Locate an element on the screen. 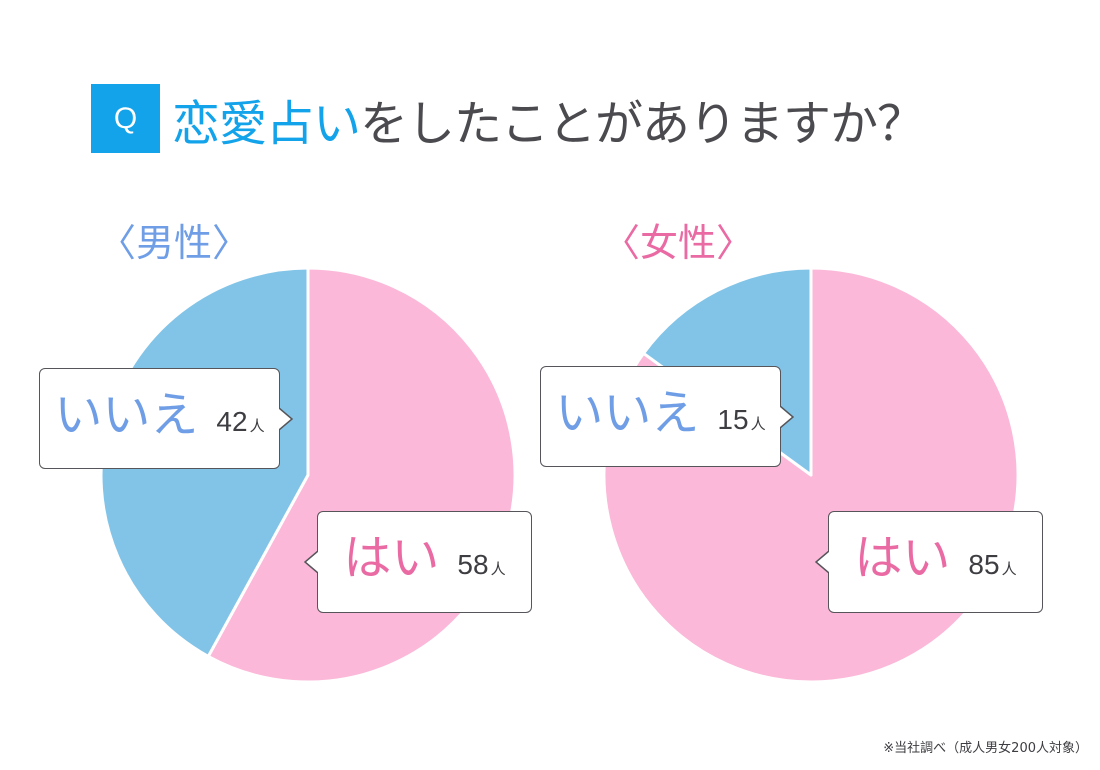 The height and width of the screenshot is (770, 1100). male-no-callout: いいえ 42 人 is located at coordinates (166, 418).